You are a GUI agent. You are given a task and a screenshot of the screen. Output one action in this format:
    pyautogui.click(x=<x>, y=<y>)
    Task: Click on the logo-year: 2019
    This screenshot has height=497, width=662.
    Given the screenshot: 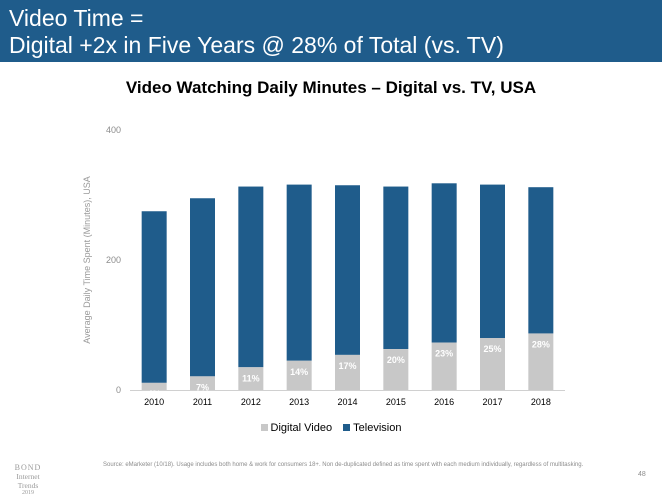 What is the action you would take?
    pyautogui.click(x=28, y=493)
    